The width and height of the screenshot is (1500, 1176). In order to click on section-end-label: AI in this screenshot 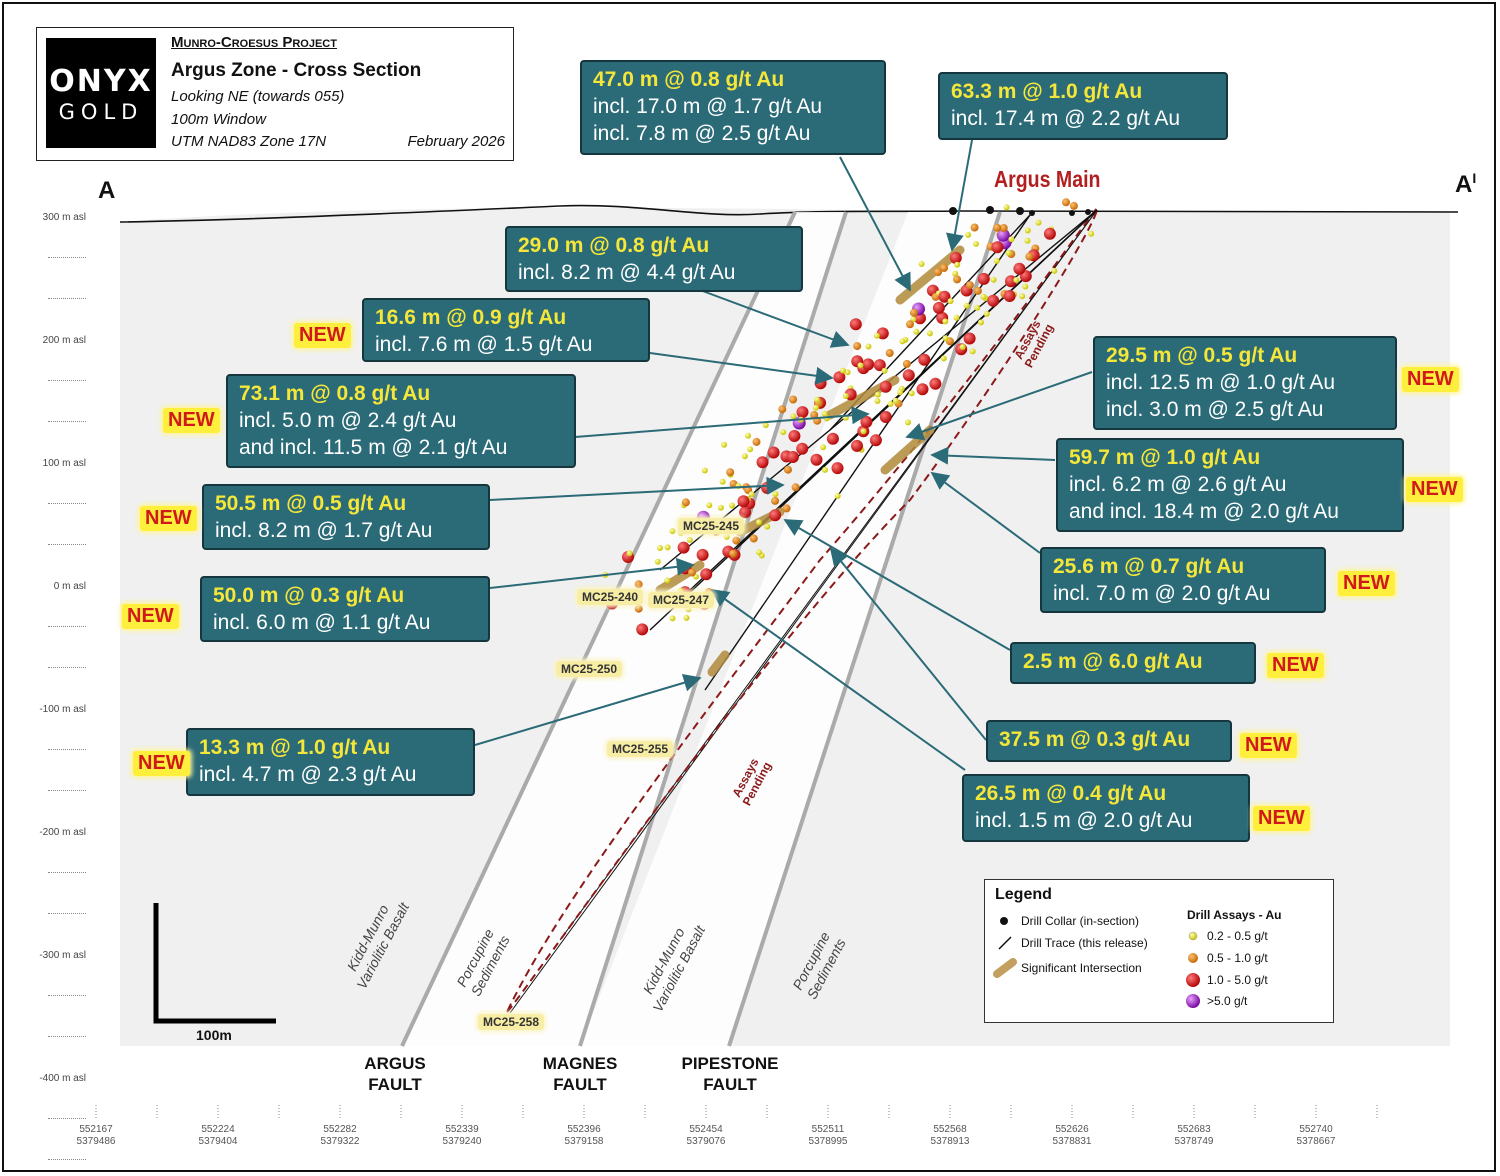, I will do `click(1466, 184)`.